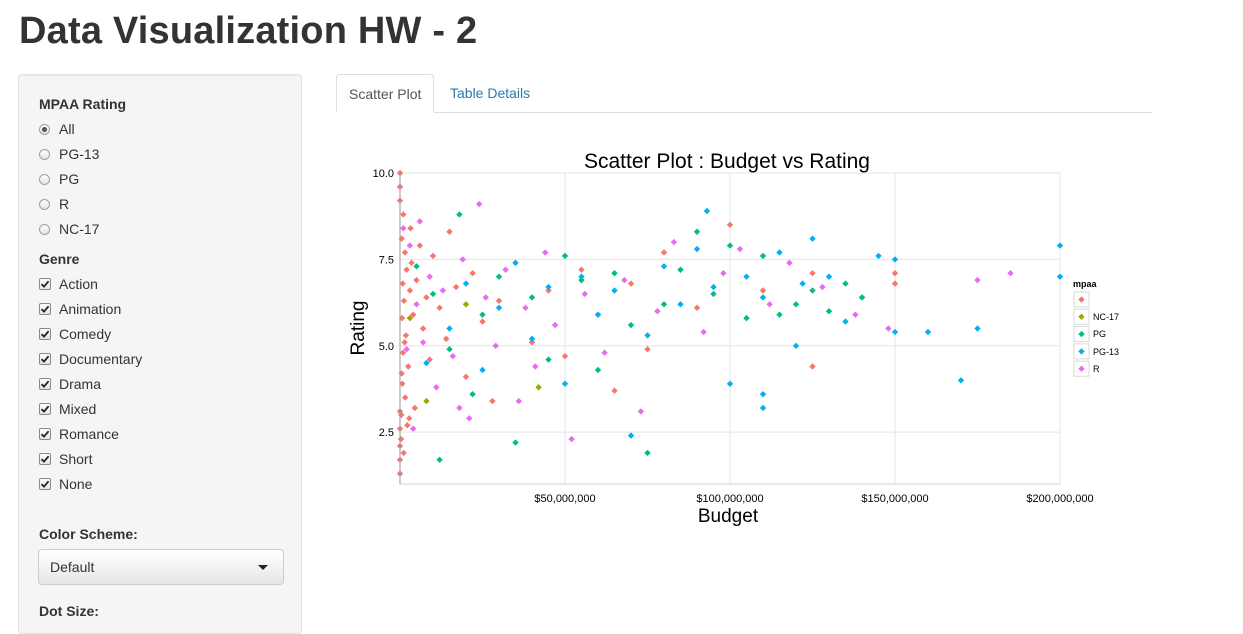  What do you see at coordinates (490, 93) in the screenshot?
I see `tab-table-details: Table Details` at bounding box center [490, 93].